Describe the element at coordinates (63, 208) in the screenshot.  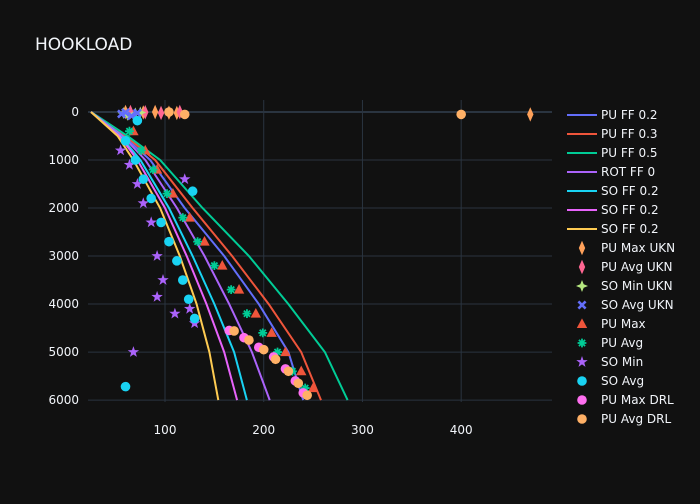
I see `y-tick-label: 2000` at that location.